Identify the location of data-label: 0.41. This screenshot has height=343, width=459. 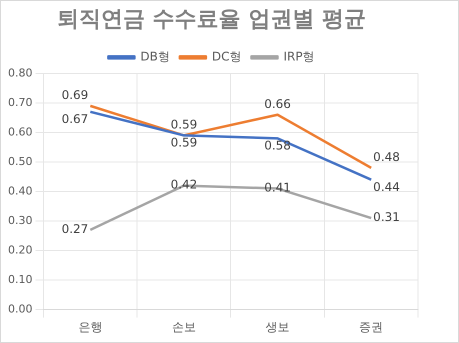
(277, 187).